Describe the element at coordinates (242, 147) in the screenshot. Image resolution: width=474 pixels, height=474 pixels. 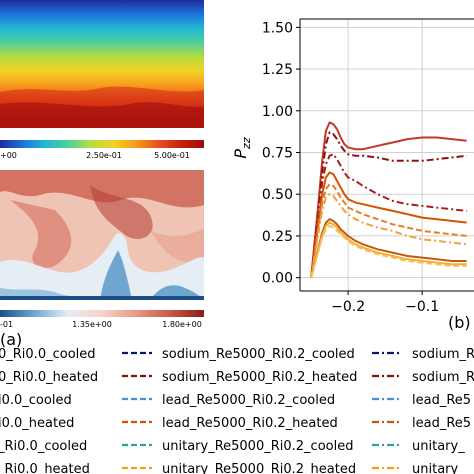
I see `y-axis-label: Pzz` at that location.